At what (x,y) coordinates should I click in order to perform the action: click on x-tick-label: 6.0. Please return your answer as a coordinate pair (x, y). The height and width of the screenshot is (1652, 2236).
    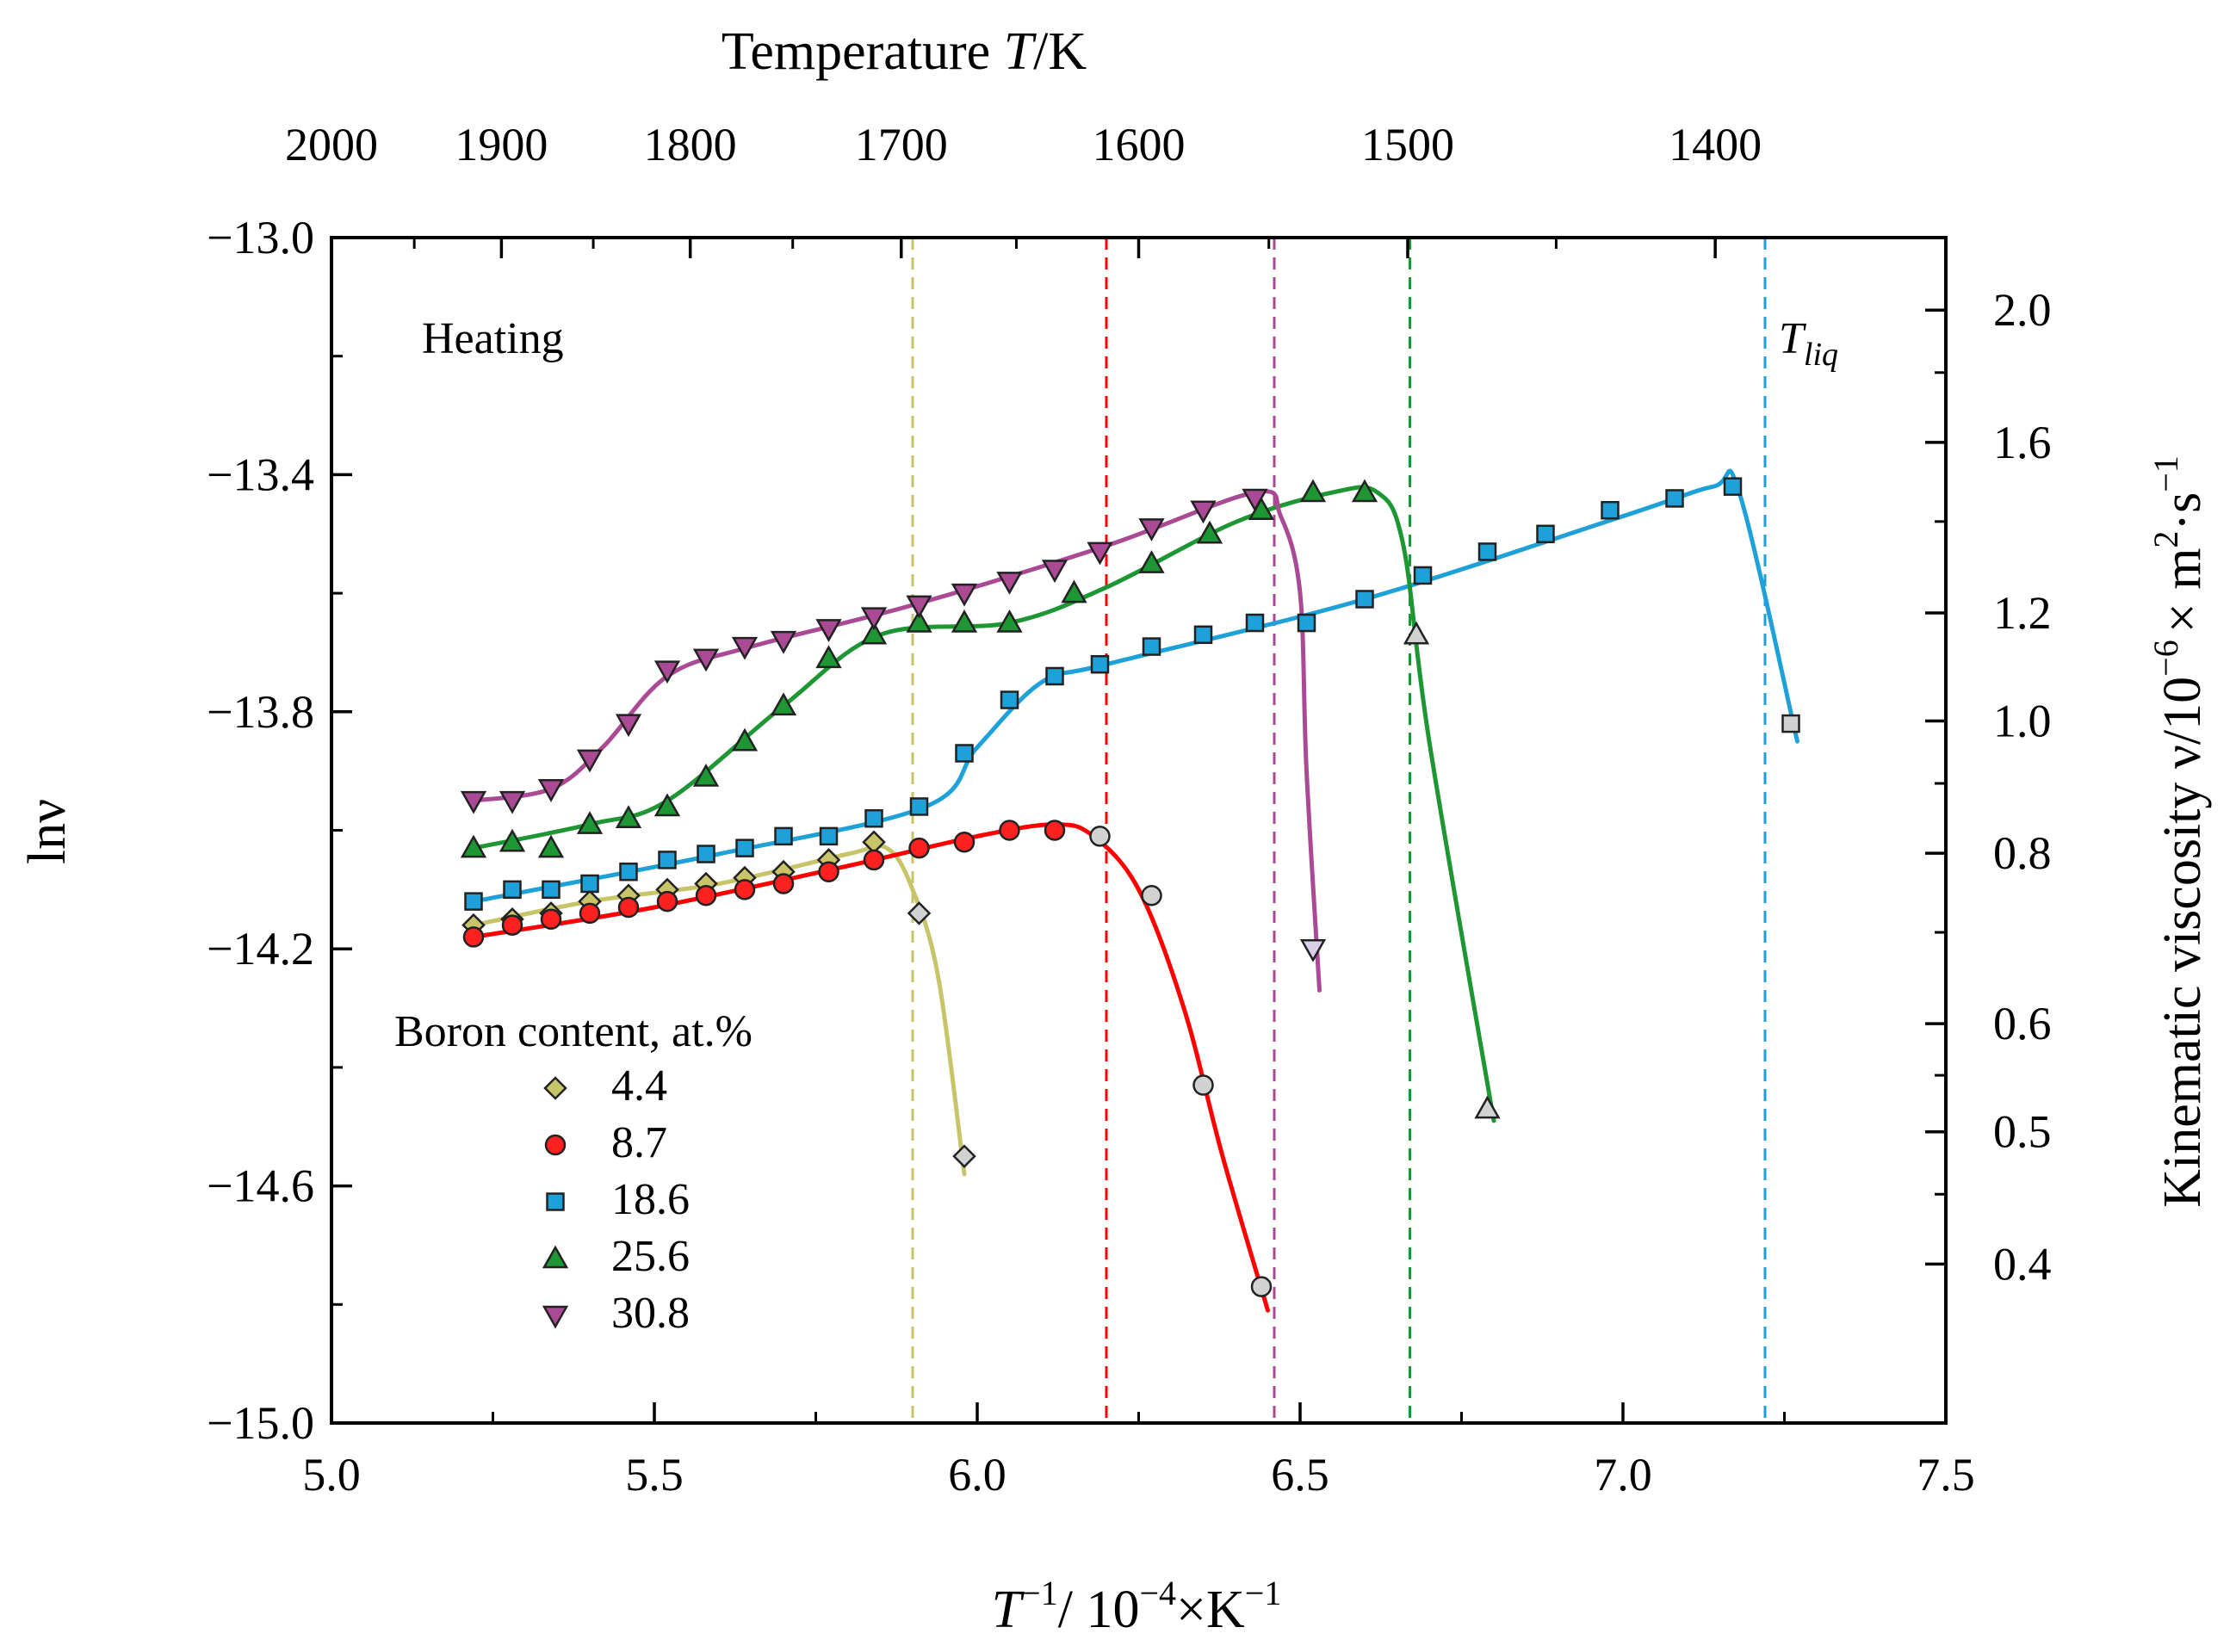
    Looking at the image, I should click on (978, 1475).